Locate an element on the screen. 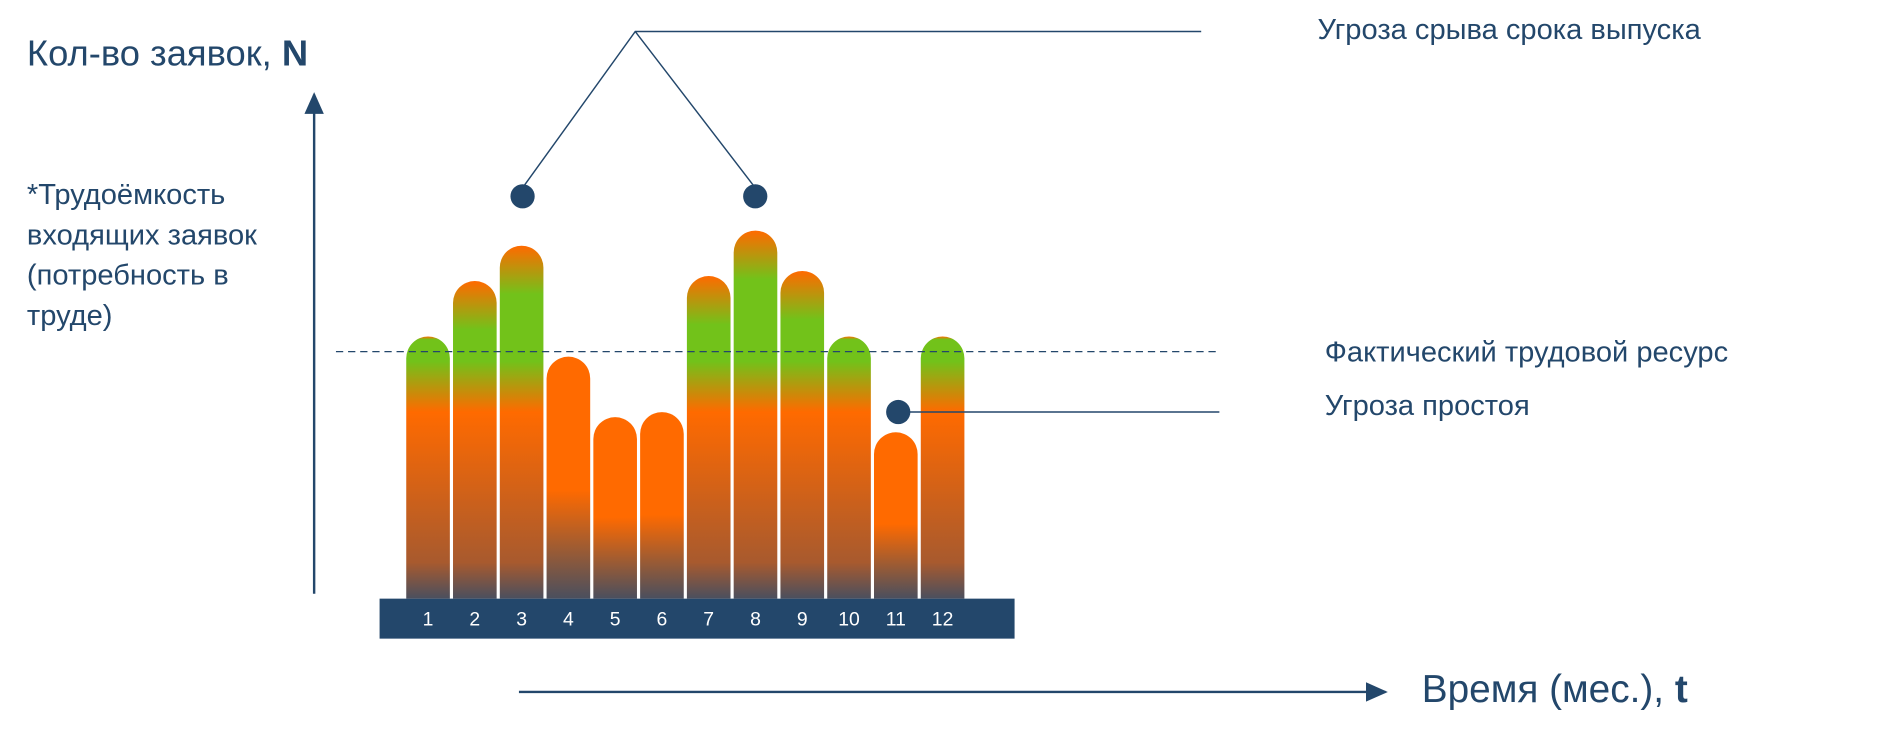 Image resolution: width=1891 pixels, height=738 pixels. x-tick-label: 12 is located at coordinates (943, 620).